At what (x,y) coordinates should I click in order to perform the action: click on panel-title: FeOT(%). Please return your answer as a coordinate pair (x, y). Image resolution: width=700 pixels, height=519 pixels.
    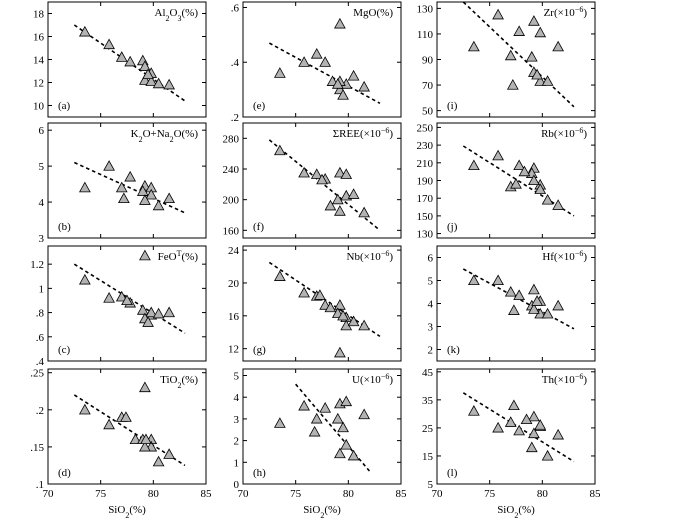
    Looking at the image, I should click on (178, 256).